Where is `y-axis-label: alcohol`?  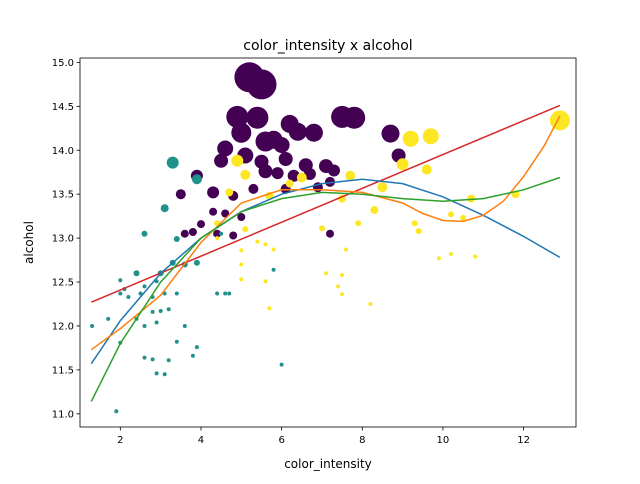
y-axis-label: alcohol is located at coordinates (29, 242).